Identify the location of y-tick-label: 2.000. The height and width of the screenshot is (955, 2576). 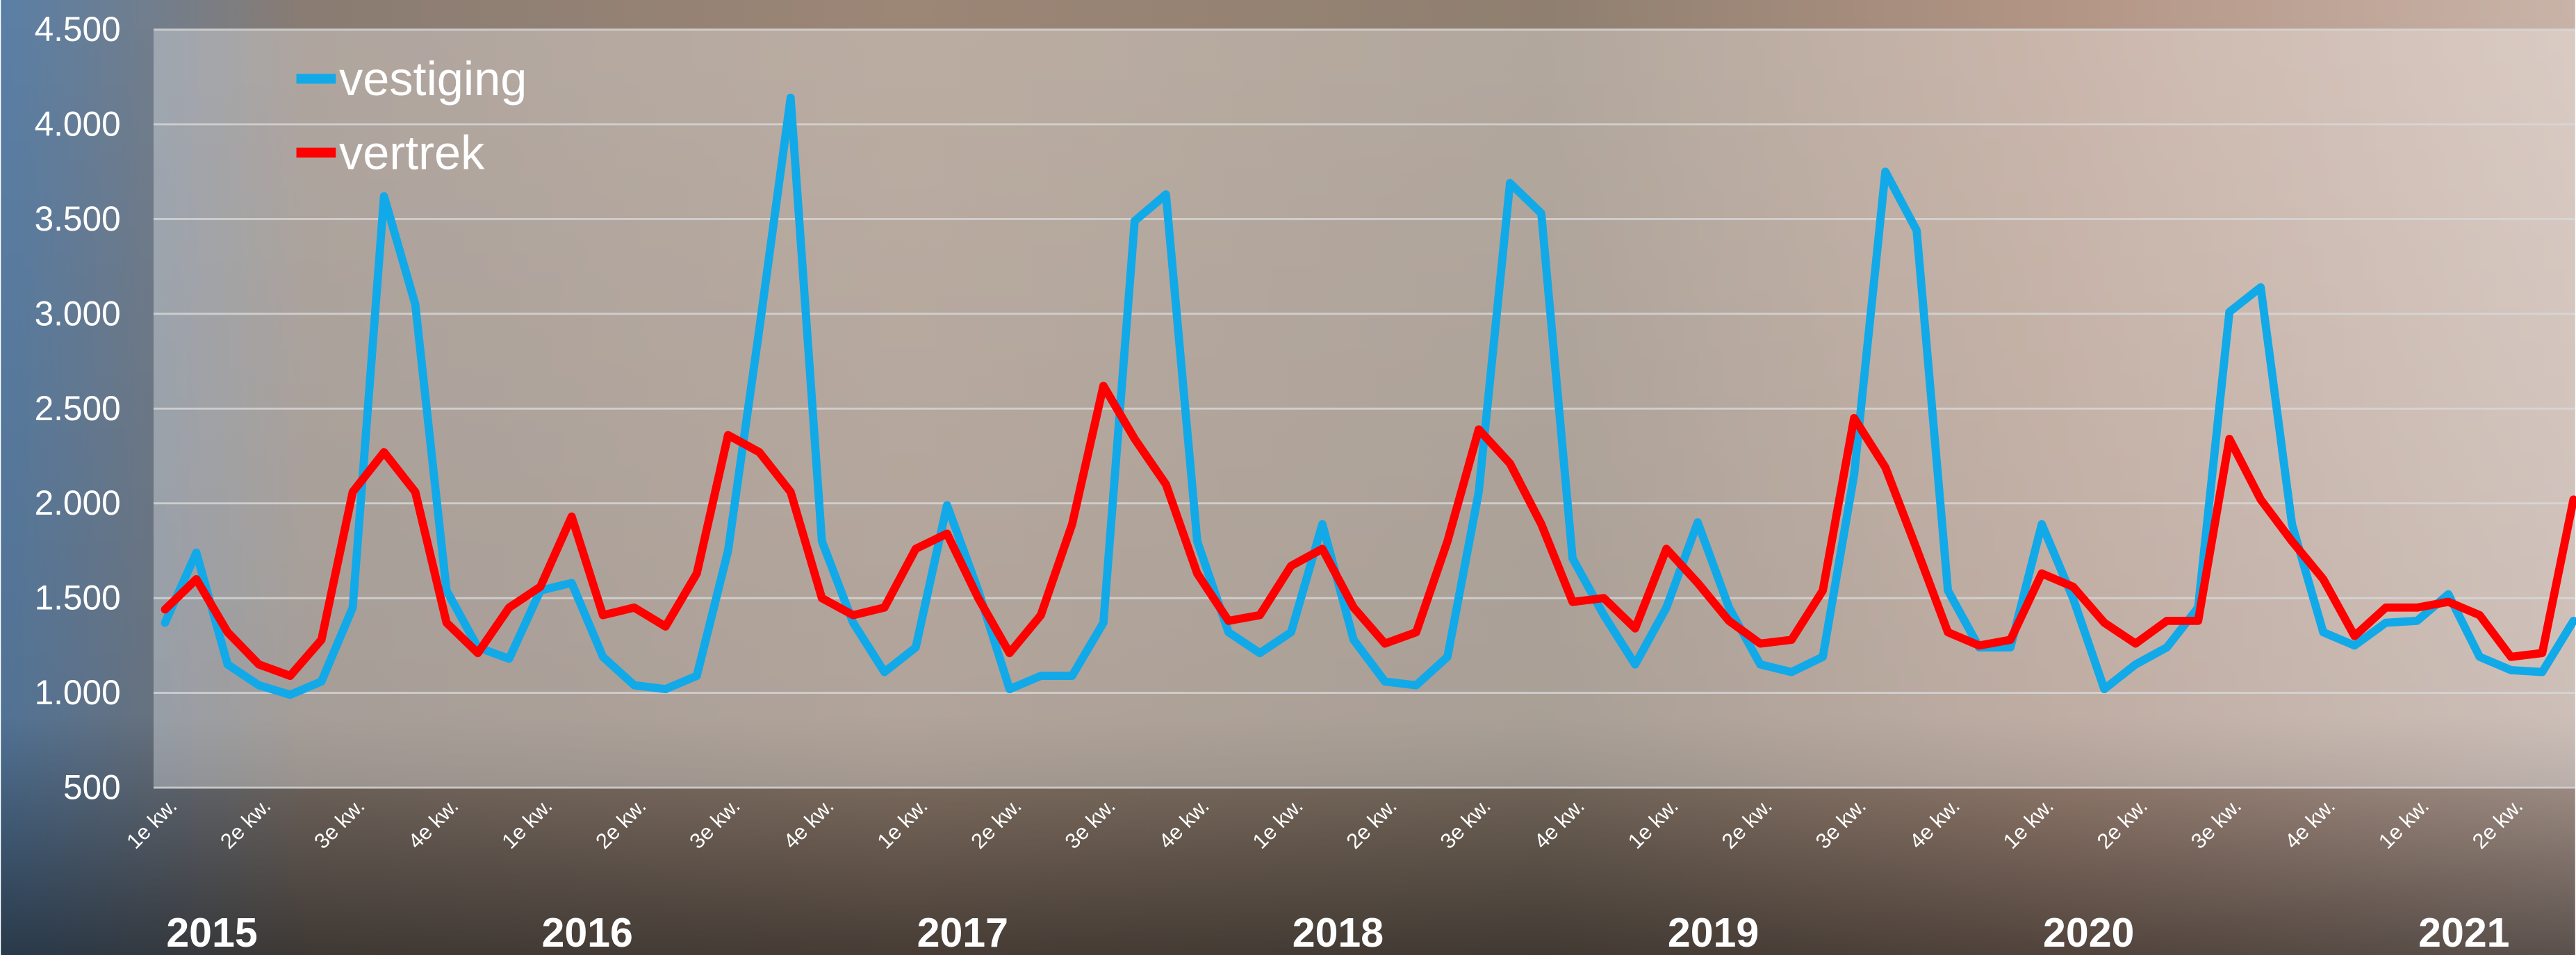
(78, 503).